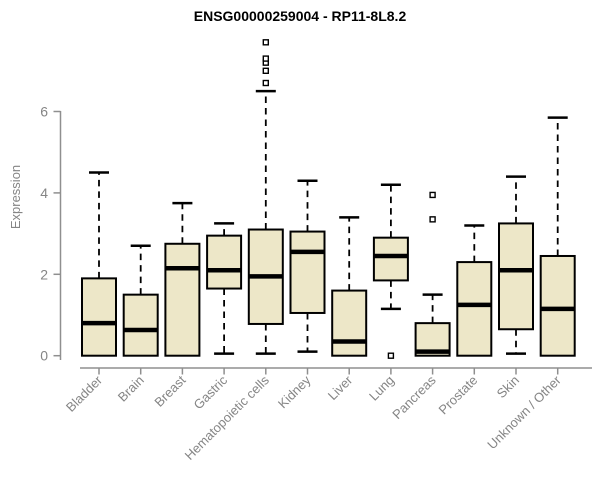 This screenshot has width=600, height=500. I want to click on x-axis-label: Brain, so click(131, 389).